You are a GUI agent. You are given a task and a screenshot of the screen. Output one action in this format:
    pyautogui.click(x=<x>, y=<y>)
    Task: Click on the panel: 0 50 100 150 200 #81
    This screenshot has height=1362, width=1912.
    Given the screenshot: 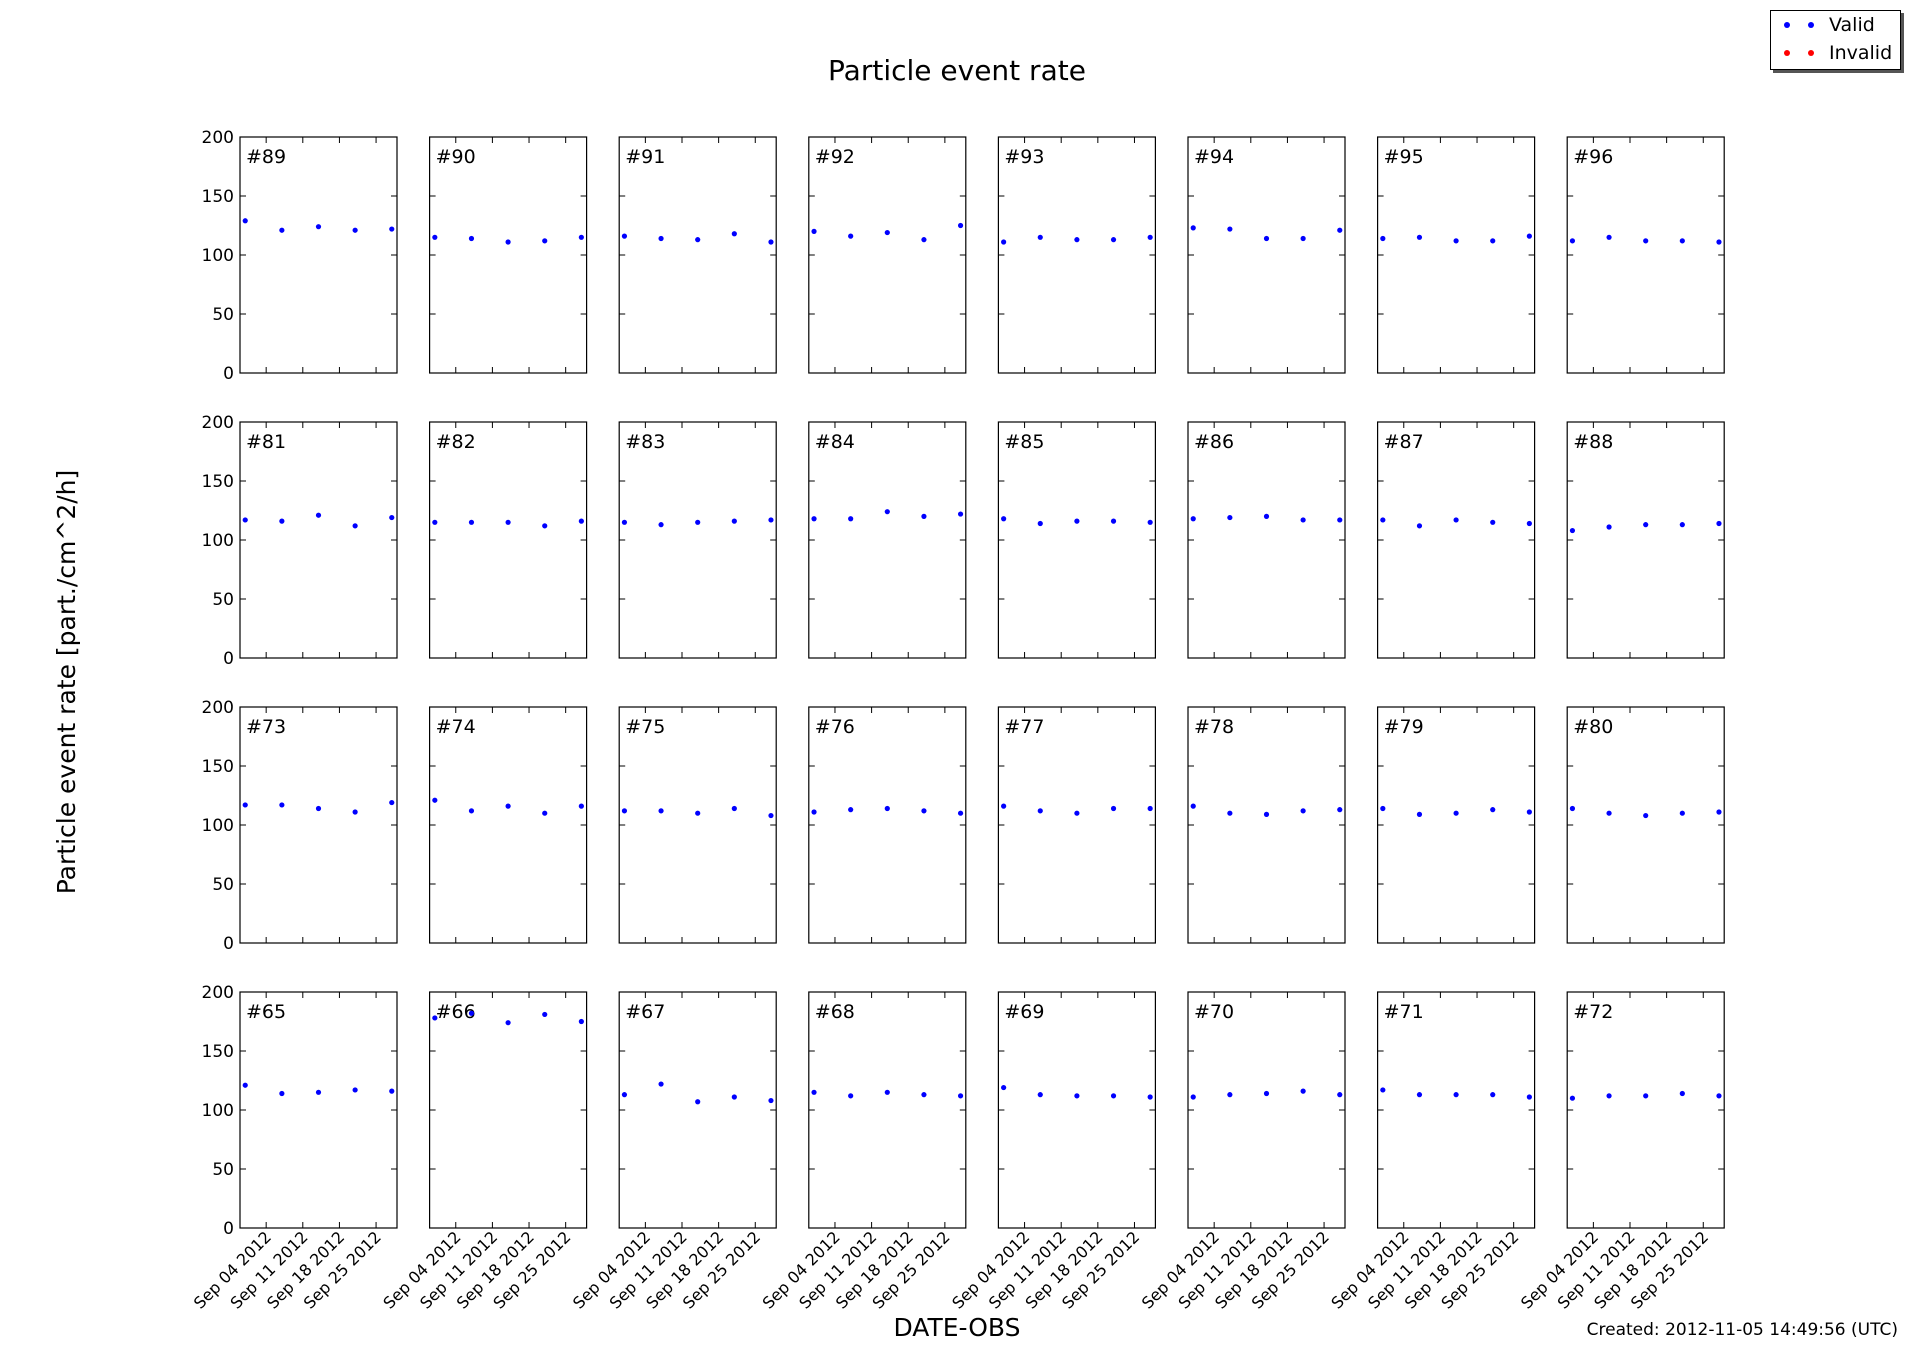 What is the action you would take?
    pyautogui.click(x=300, y=541)
    